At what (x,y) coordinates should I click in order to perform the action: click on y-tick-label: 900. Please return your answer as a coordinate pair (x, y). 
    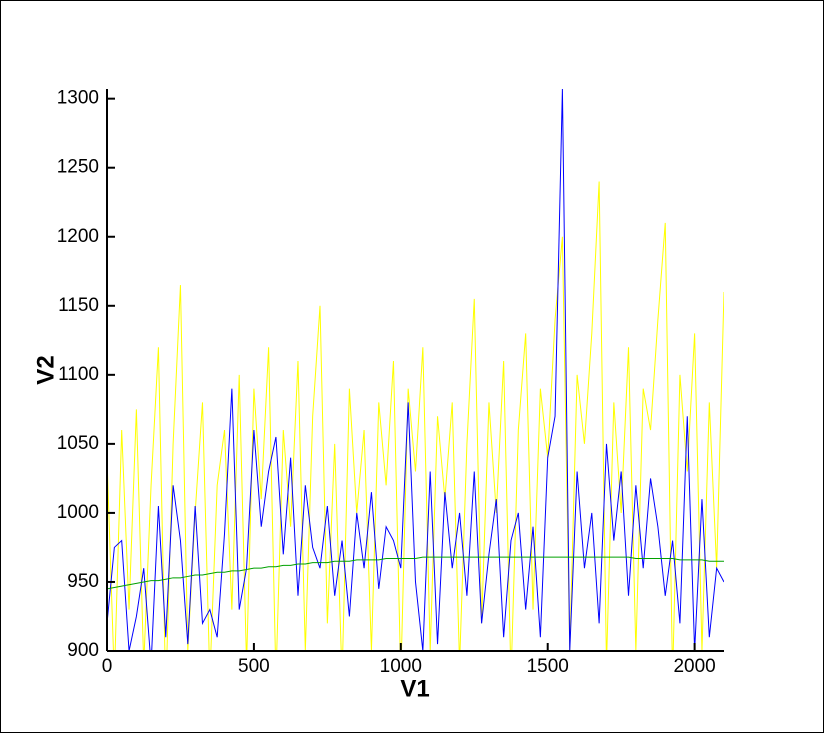
    Looking at the image, I should click on (83, 650).